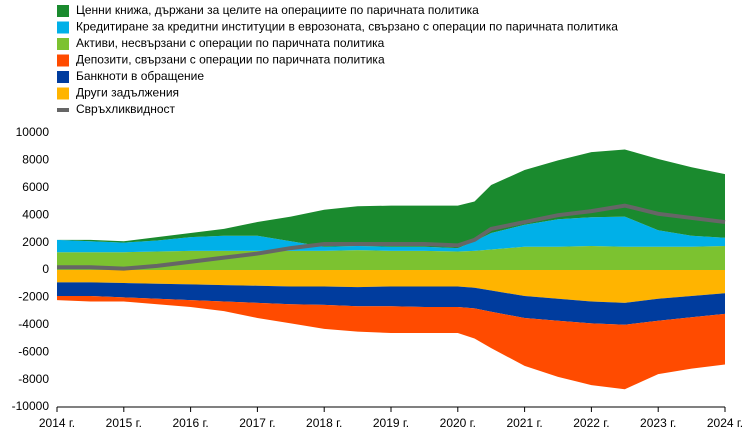  Describe the element at coordinates (257, 423) in the screenshot. I see `x-tick-label: 2017 г.` at that location.